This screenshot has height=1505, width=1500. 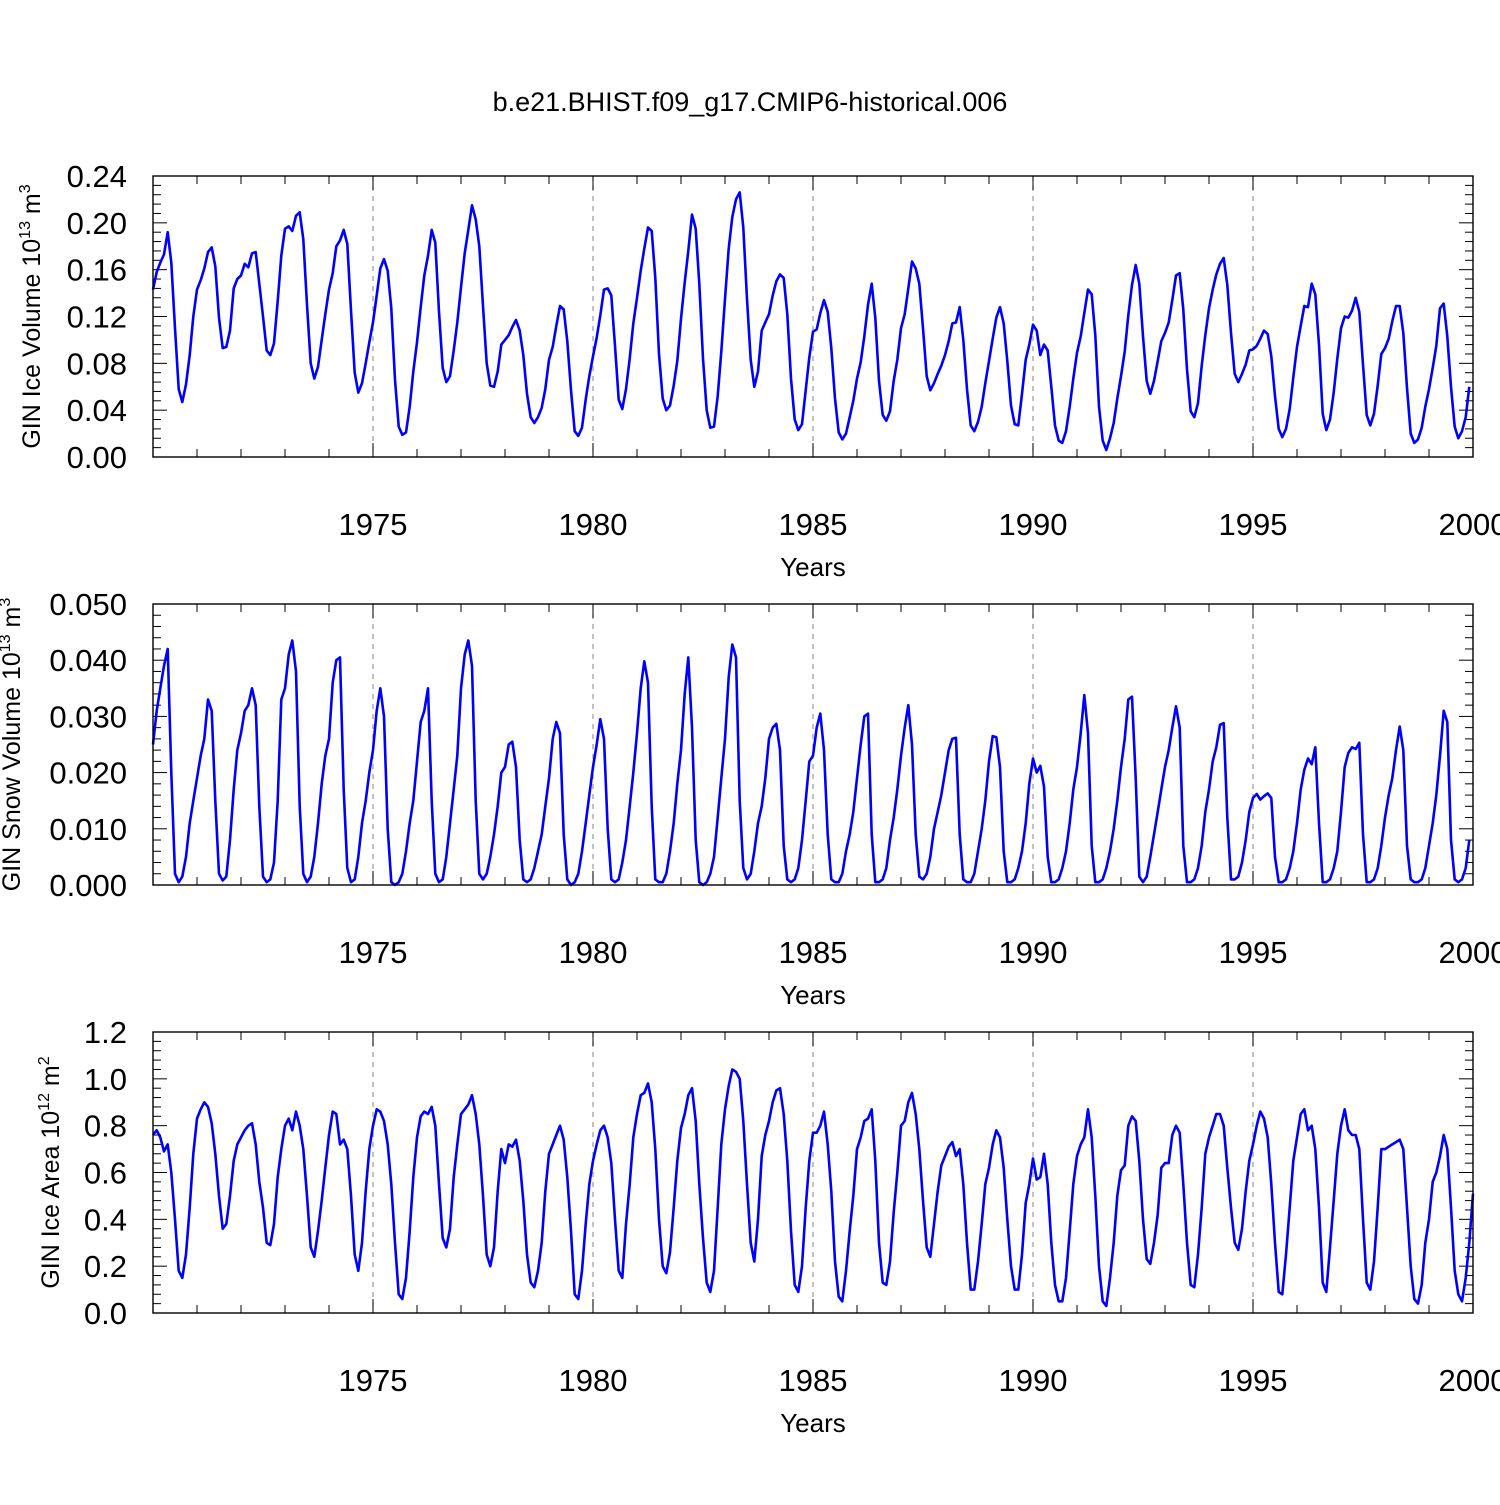 I want to click on y-tick-label: 0.00, so click(x=97, y=457).